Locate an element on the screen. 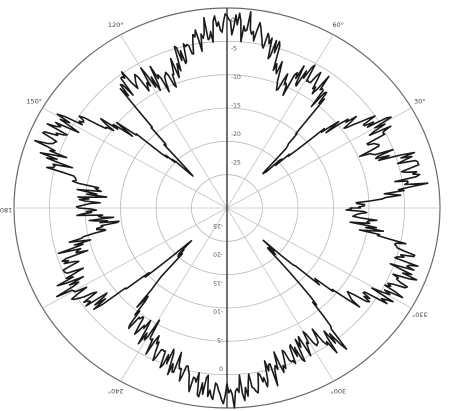  angle-label: 300° is located at coordinates (338, 391).